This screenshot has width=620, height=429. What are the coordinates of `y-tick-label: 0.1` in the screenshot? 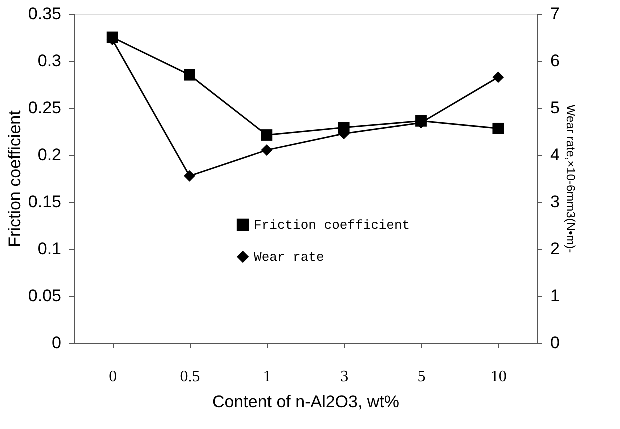 It's located at (50, 249).